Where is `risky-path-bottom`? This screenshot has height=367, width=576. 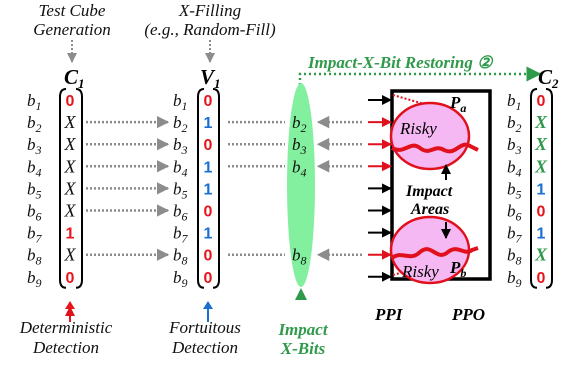
risky-path-bottom is located at coordinates (434, 253).